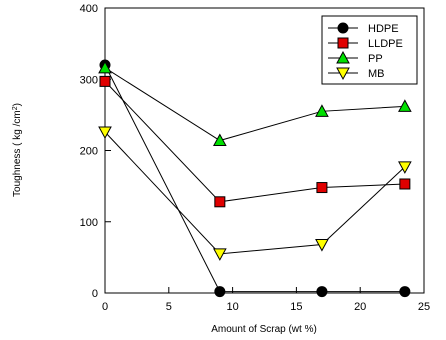  Describe the element at coordinates (383, 29) in the screenshot. I see `legend-label-hdpe: HDPE` at that location.